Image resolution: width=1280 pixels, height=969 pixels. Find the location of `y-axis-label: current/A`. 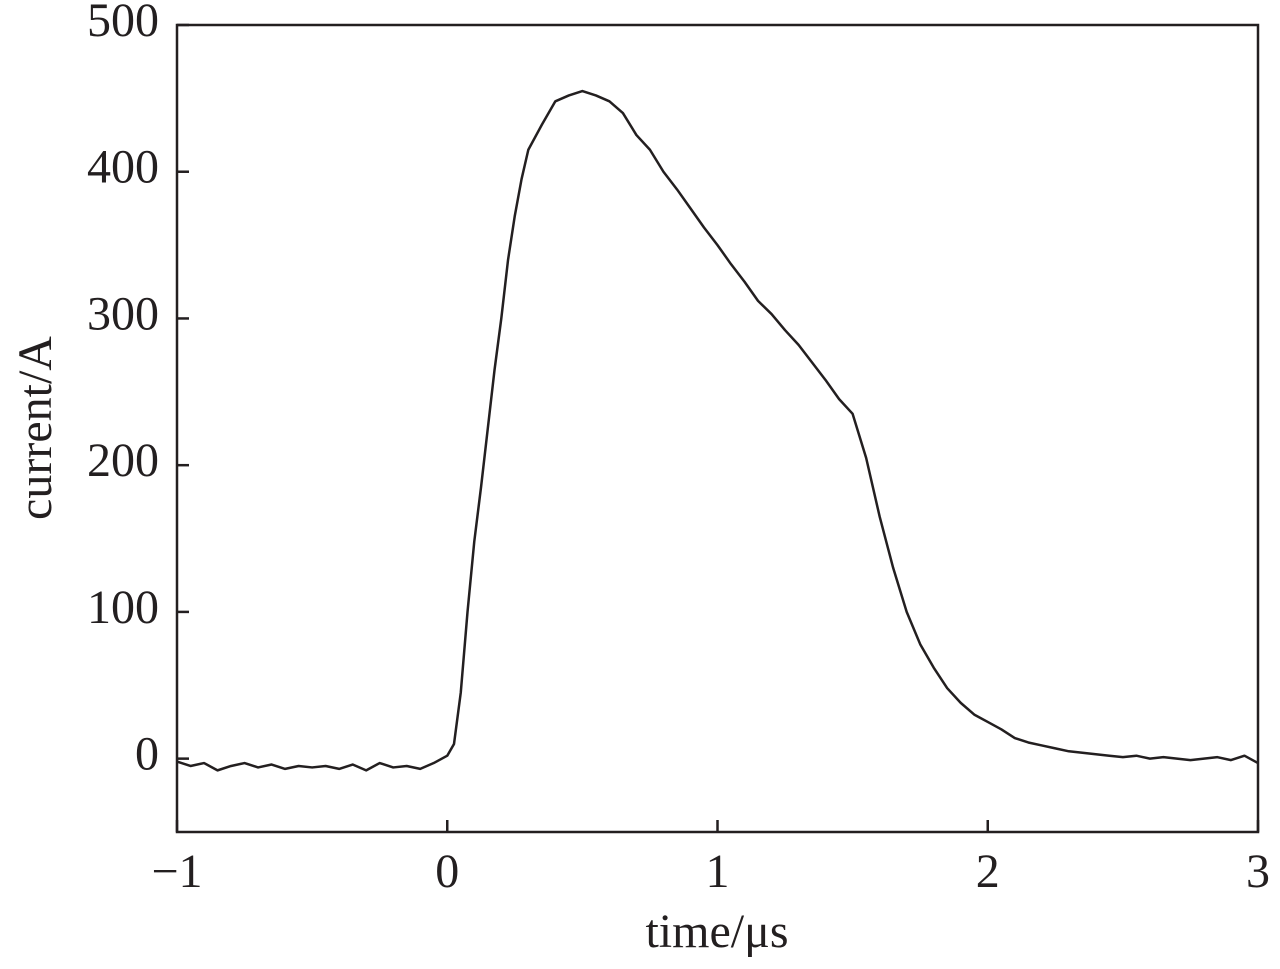

y-axis-label: current/A is located at coordinates (35, 428).